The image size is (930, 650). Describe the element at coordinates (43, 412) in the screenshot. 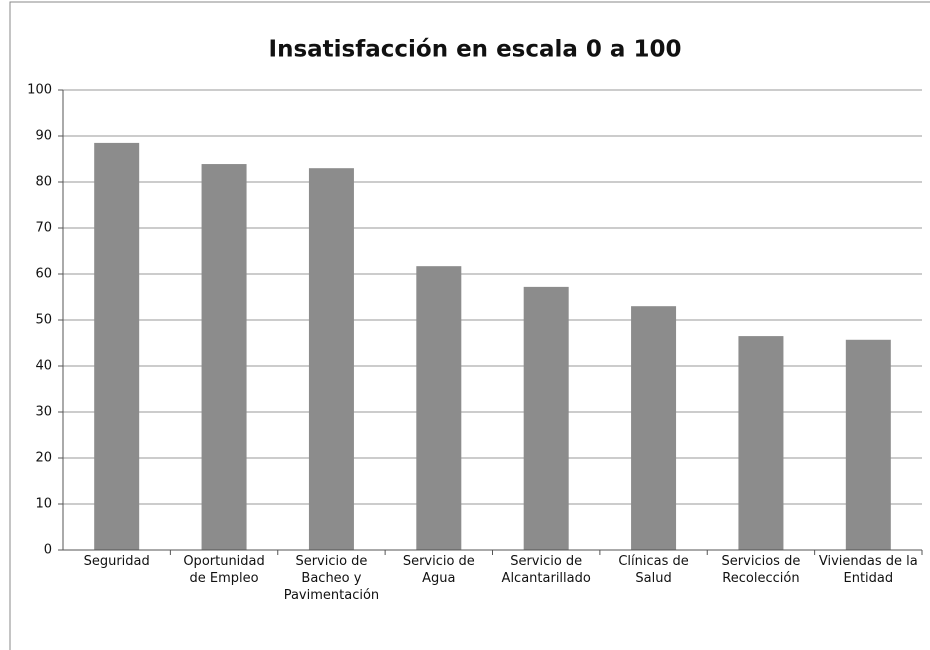

I see `y-tick-label: 30` at that location.